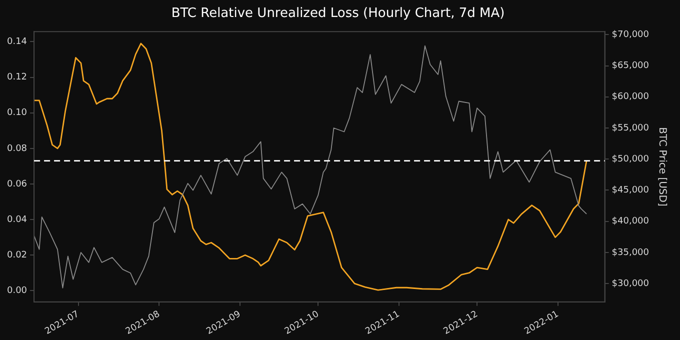 Image resolution: width=680 pixels, height=340 pixels. What do you see at coordinates (631, 35) in the screenshot?
I see `y2-tick-label: $70,000` at bounding box center [631, 35].